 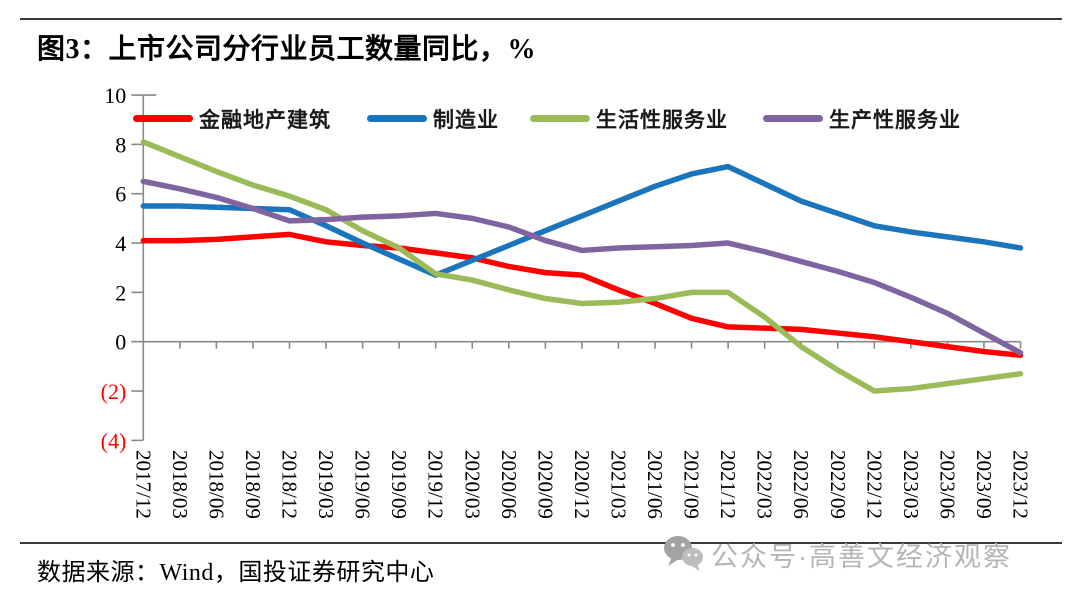 I want to click on x-tick-label: 2020/12, so click(x=582, y=484).